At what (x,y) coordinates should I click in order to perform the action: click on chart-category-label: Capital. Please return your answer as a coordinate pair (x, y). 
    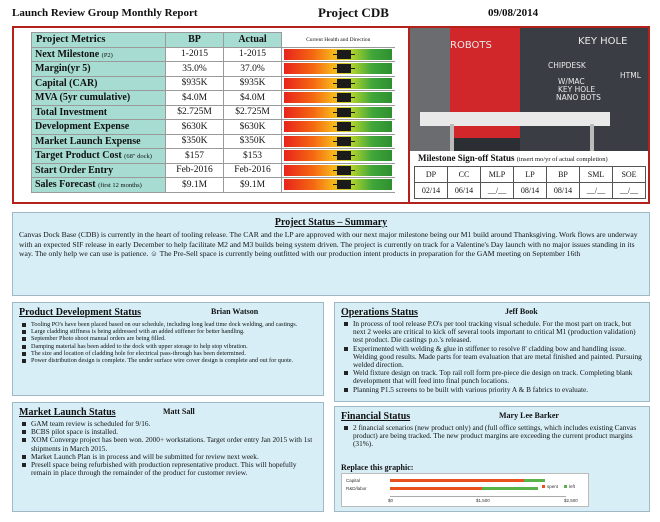
    Looking at the image, I should click on (353, 480).